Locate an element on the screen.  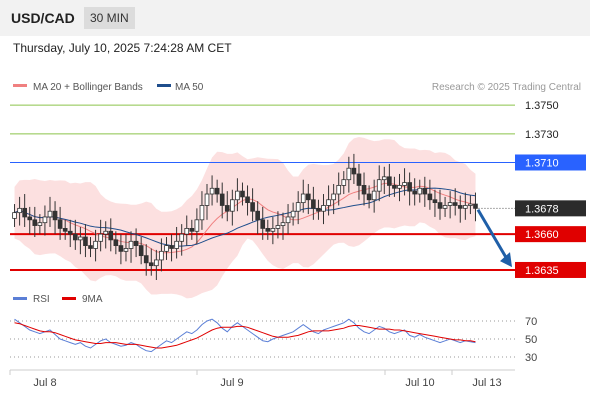
level-badge-label: 1.3710 is located at coordinates (542, 163).